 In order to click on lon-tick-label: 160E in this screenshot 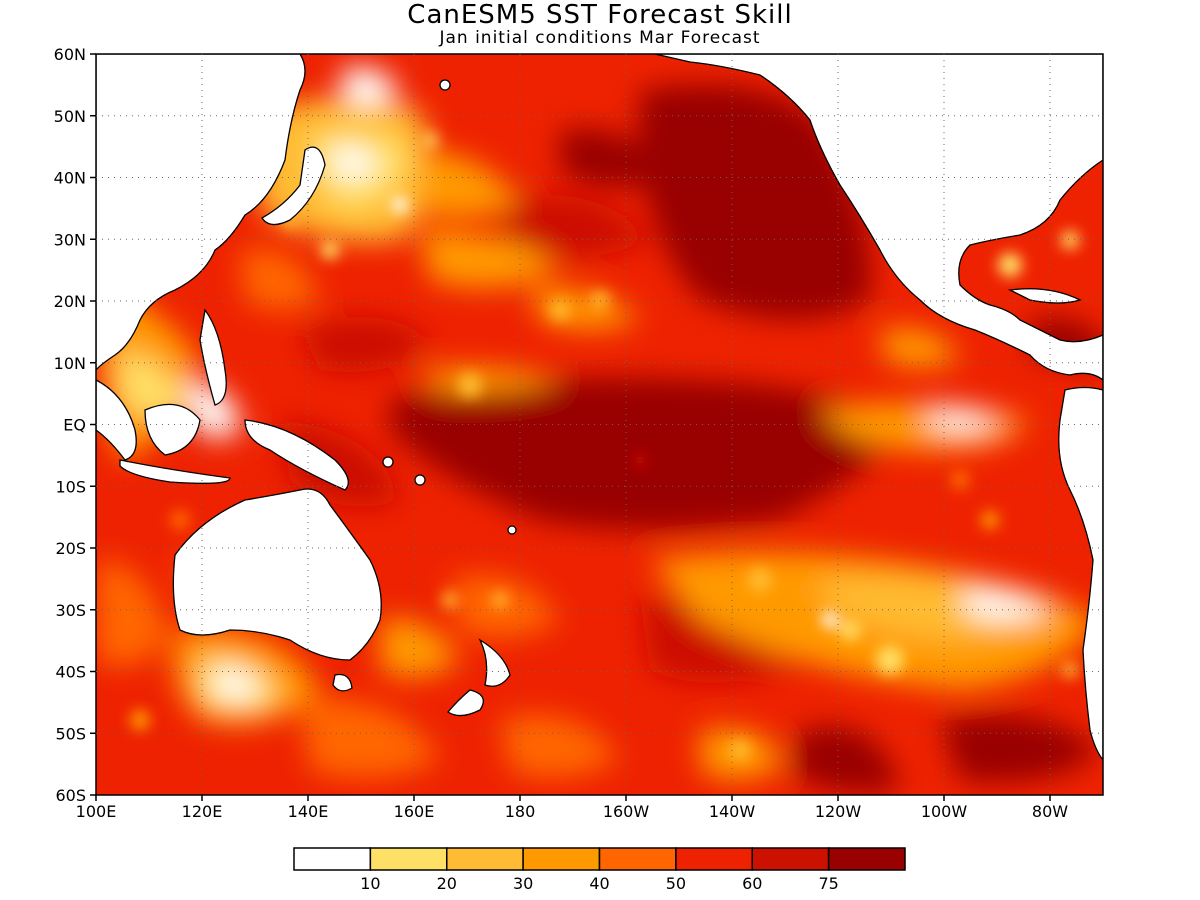, I will do `click(414, 811)`.